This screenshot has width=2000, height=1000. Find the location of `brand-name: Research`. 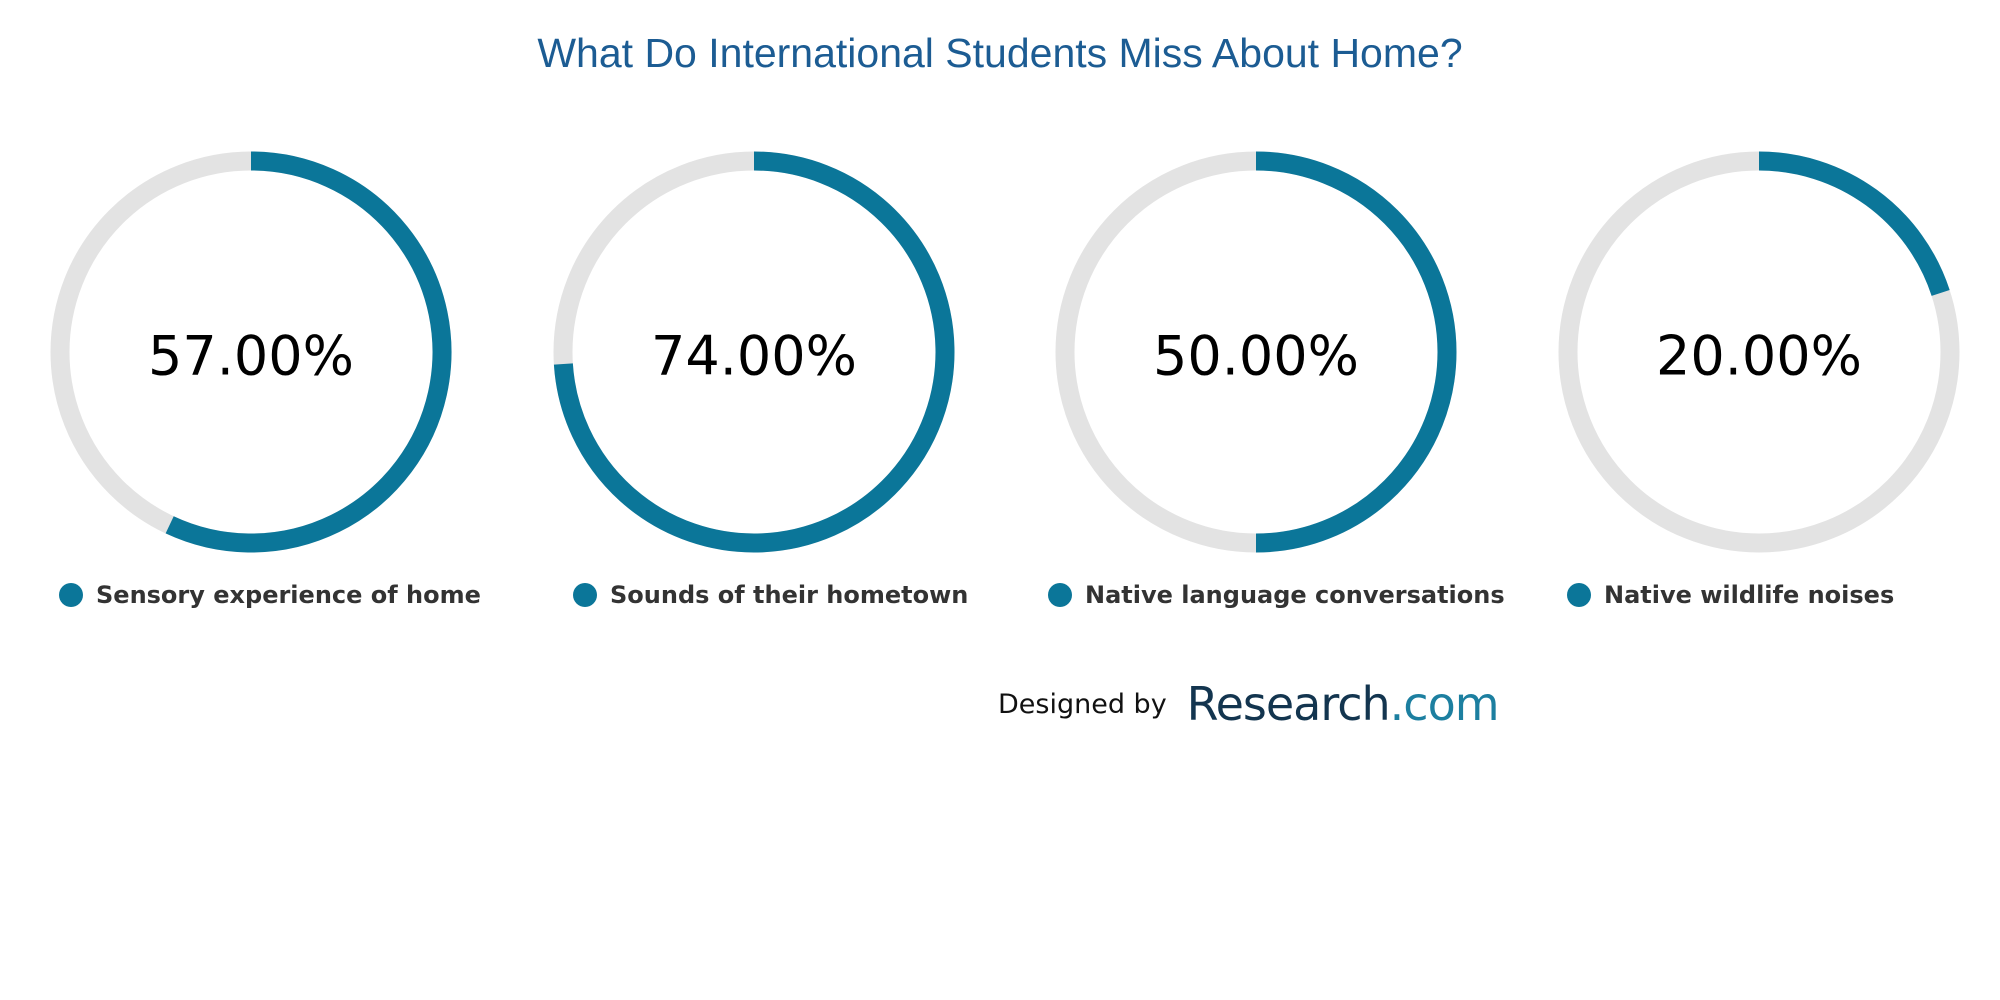

brand-name: Research is located at coordinates (1288, 704).